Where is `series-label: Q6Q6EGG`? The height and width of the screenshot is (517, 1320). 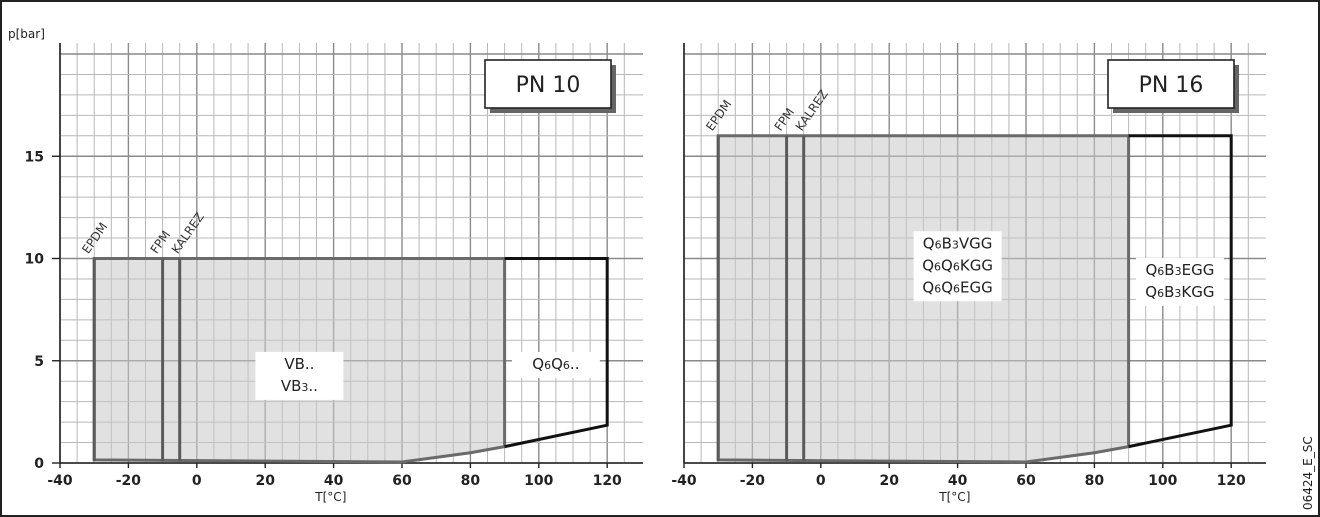 series-label: Q6Q6EGG is located at coordinates (957, 287).